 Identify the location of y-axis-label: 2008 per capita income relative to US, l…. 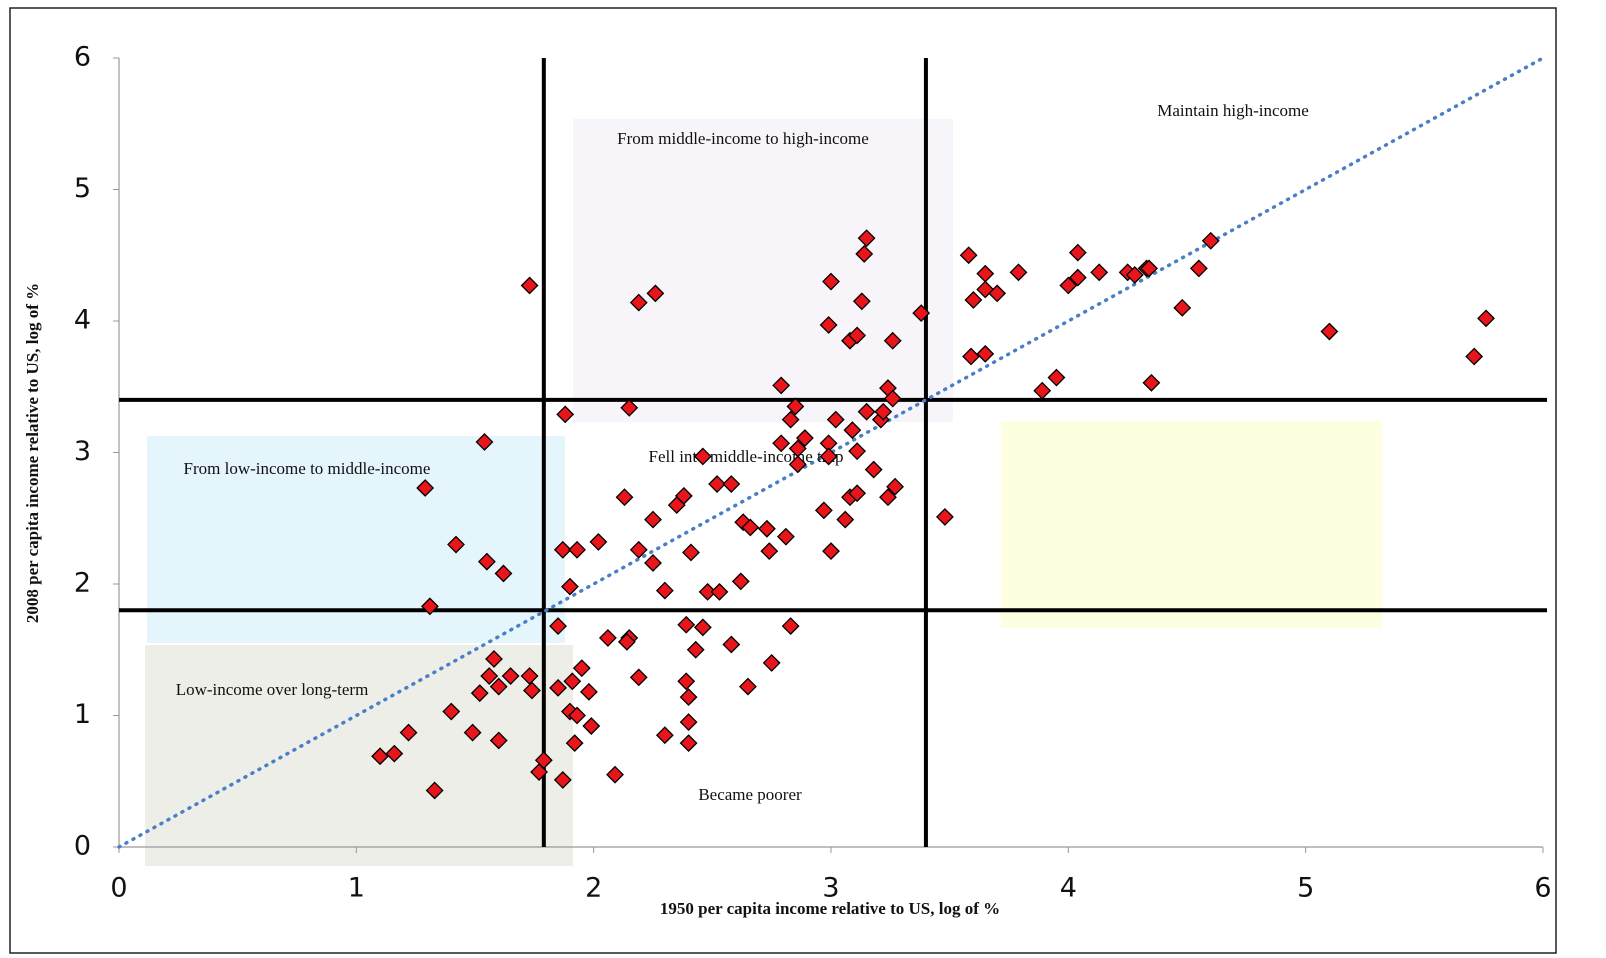
(32, 453).